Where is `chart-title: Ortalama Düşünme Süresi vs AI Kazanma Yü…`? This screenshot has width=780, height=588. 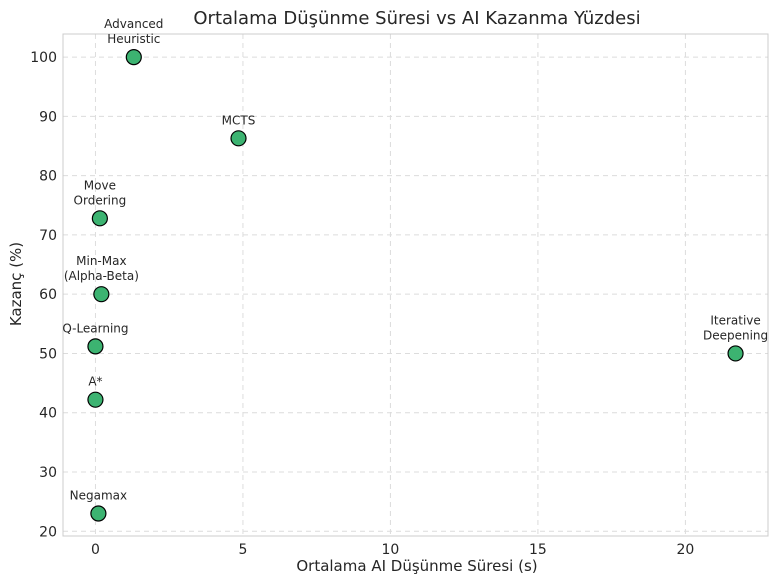
chart-title: Ortalama Düşünme Süresi vs AI Kazanma Yü… is located at coordinates (416, 18).